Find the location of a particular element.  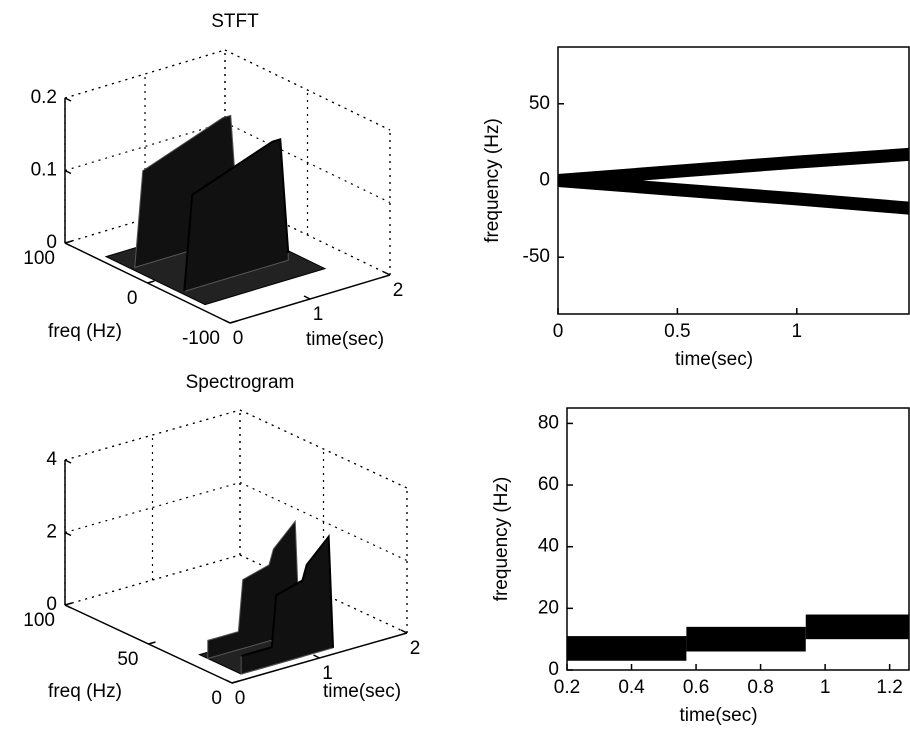

y-tick-label: 80 is located at coordinates (548, 422).